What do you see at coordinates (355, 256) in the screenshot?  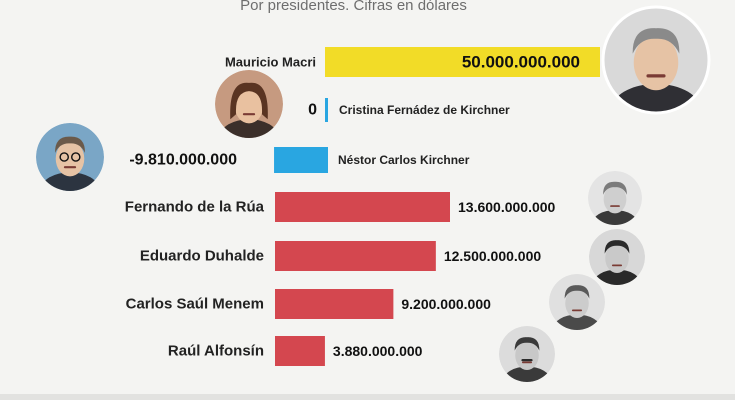 I see `bar-duhalde` at bounding box center [355, 256].